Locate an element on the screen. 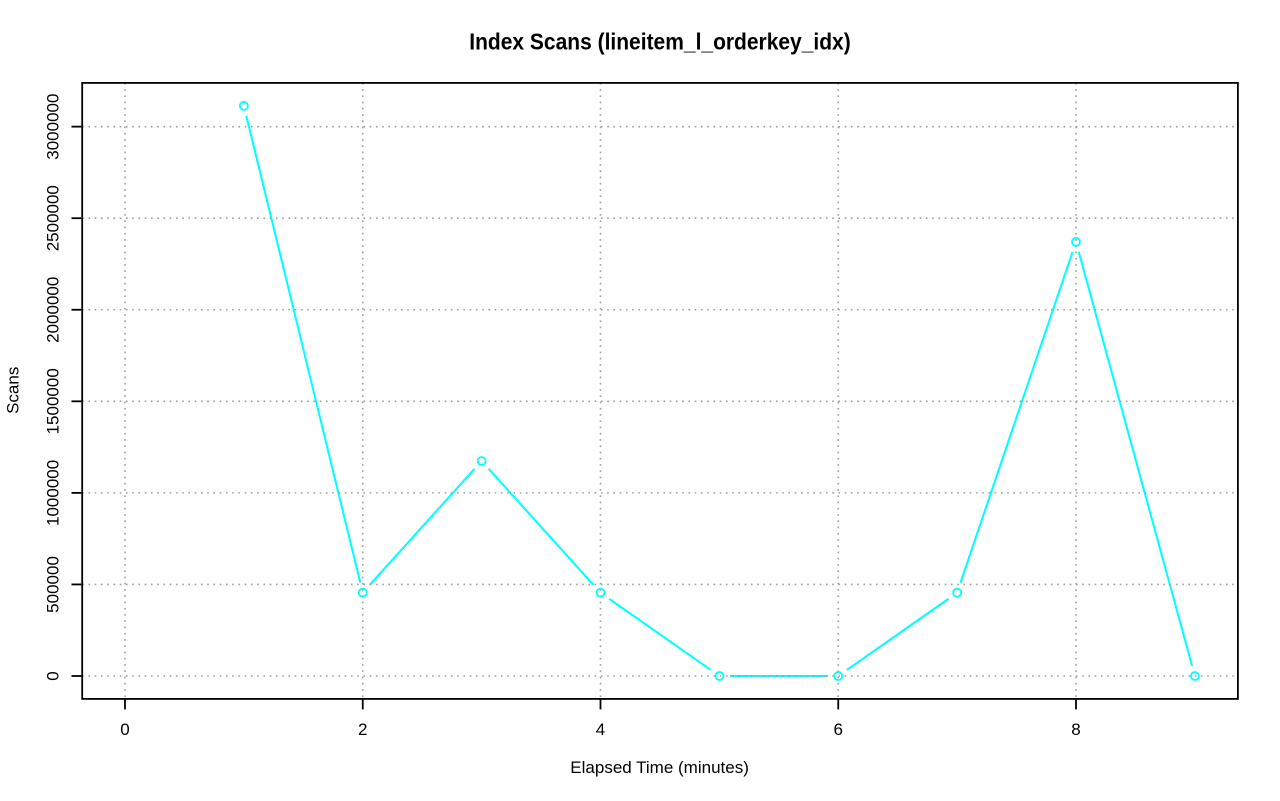  svg-text: 2 is located at coordinates (362, 729).